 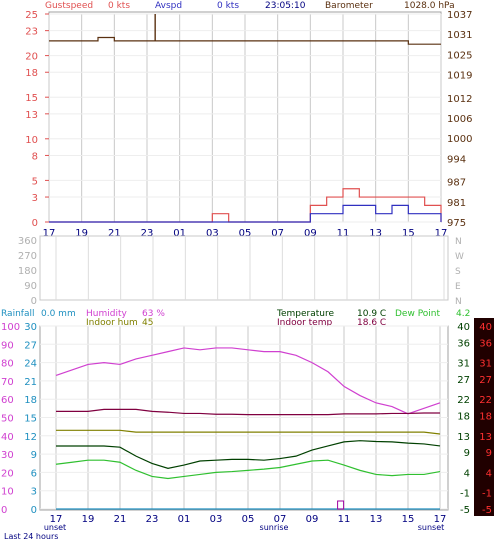 I want to click on rain-label: Rainfall, so click(x=17, y=314).